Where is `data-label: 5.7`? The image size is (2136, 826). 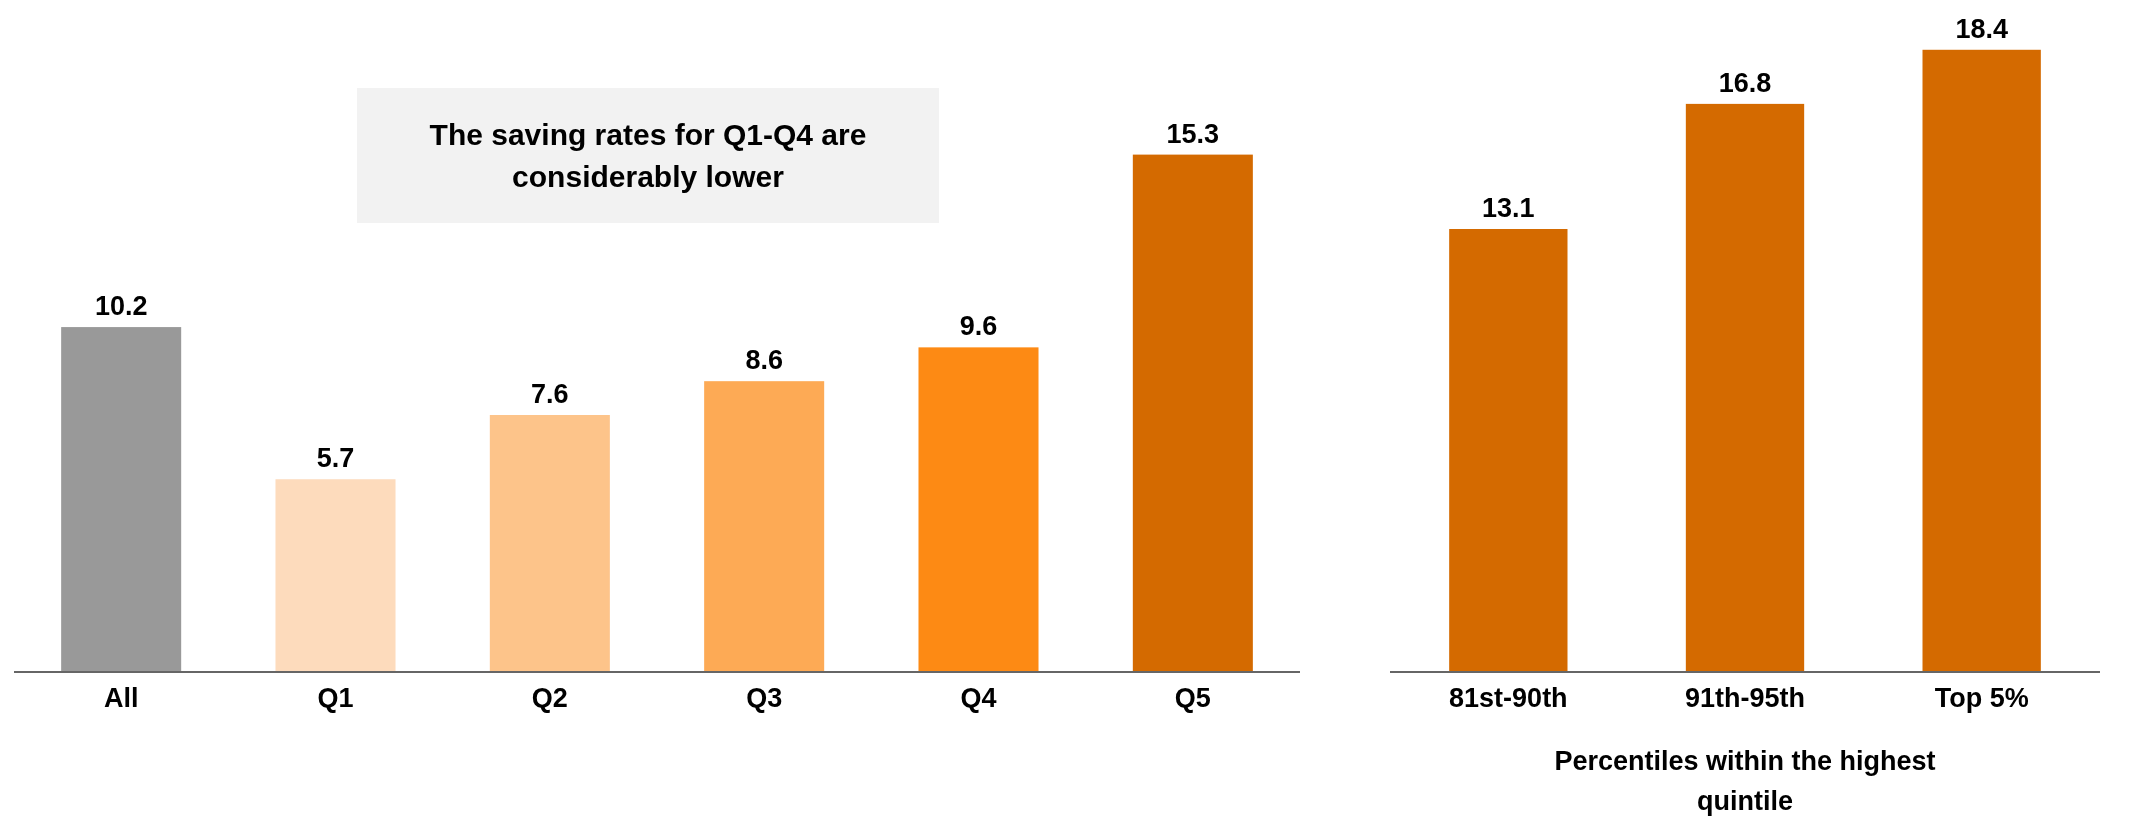 data-label: 5.7 is located at coordinates (335, 458).